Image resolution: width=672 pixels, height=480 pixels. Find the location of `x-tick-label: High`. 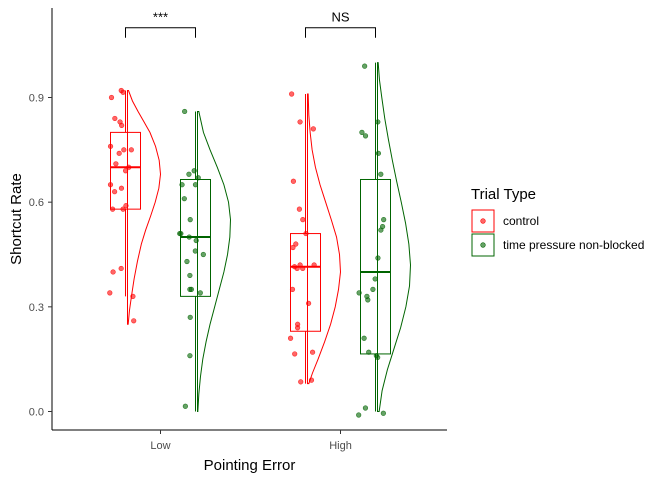

x-tick-label: High is located at coordinates (340, 446).